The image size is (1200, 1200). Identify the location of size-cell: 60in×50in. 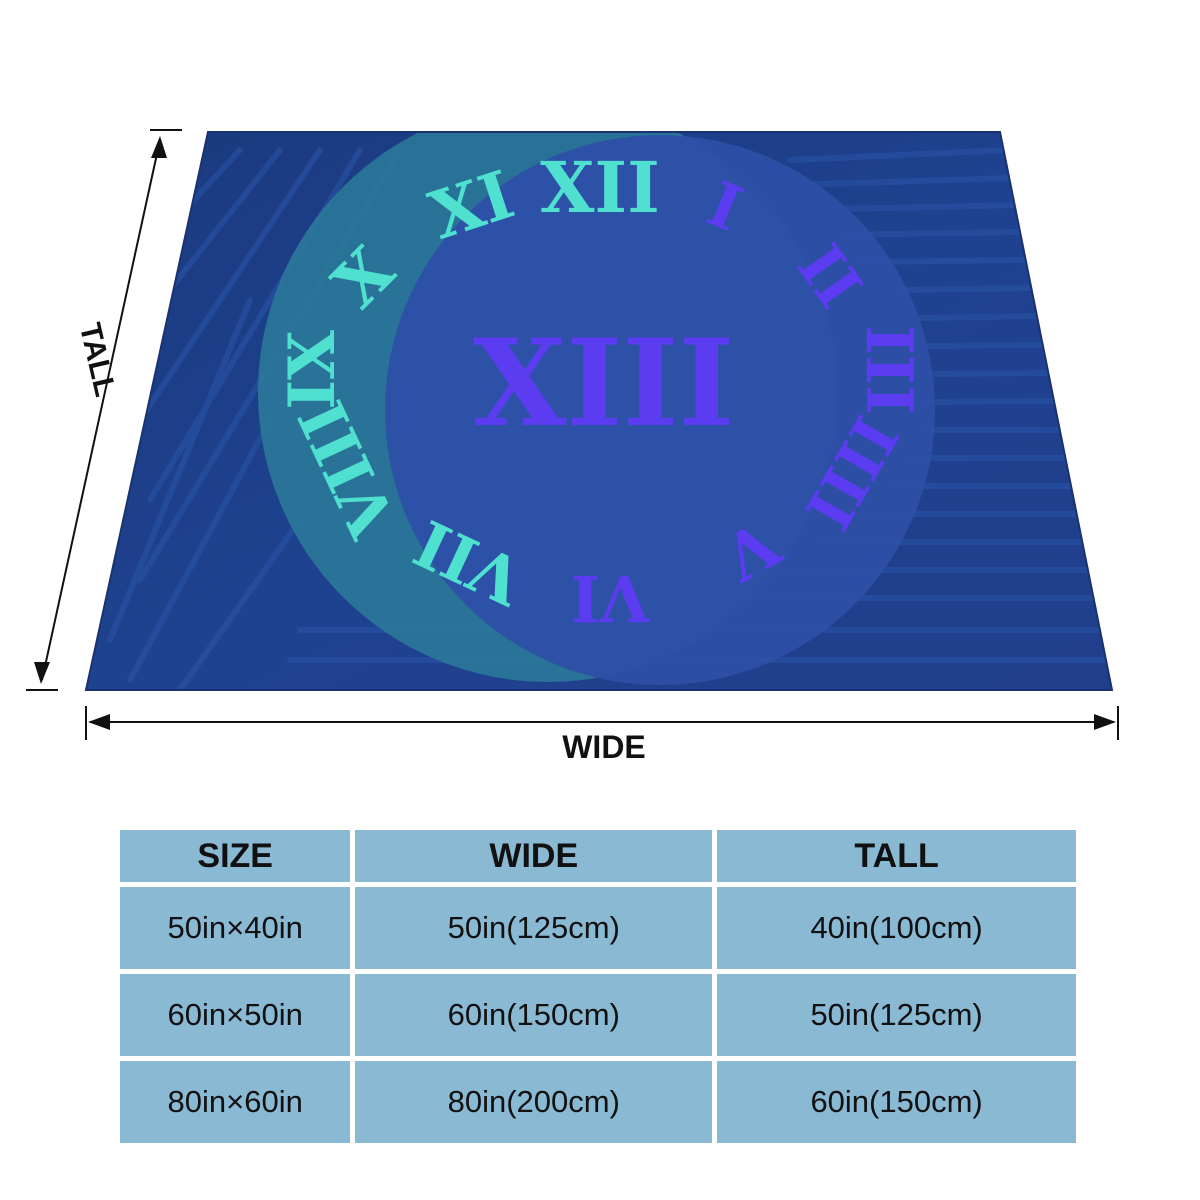
(235, 1015).